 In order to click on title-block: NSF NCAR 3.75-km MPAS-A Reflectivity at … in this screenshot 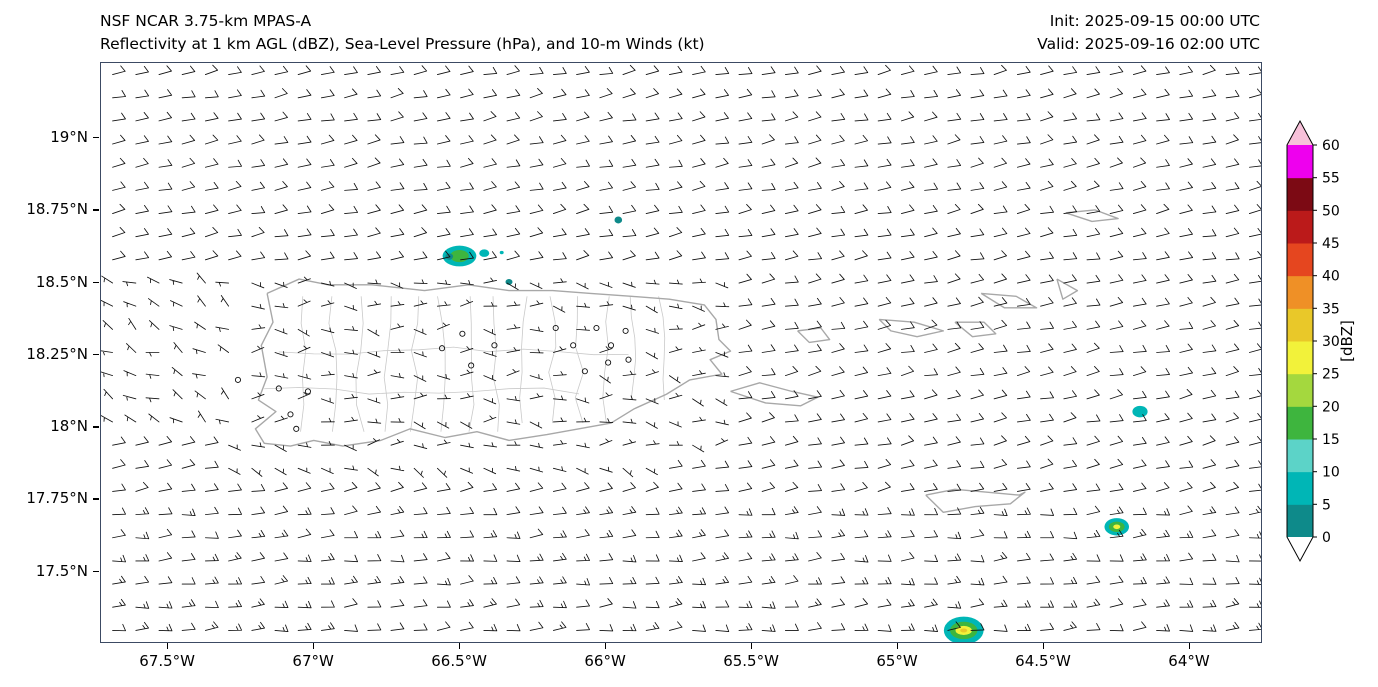, I will do `click(402, 33)`.